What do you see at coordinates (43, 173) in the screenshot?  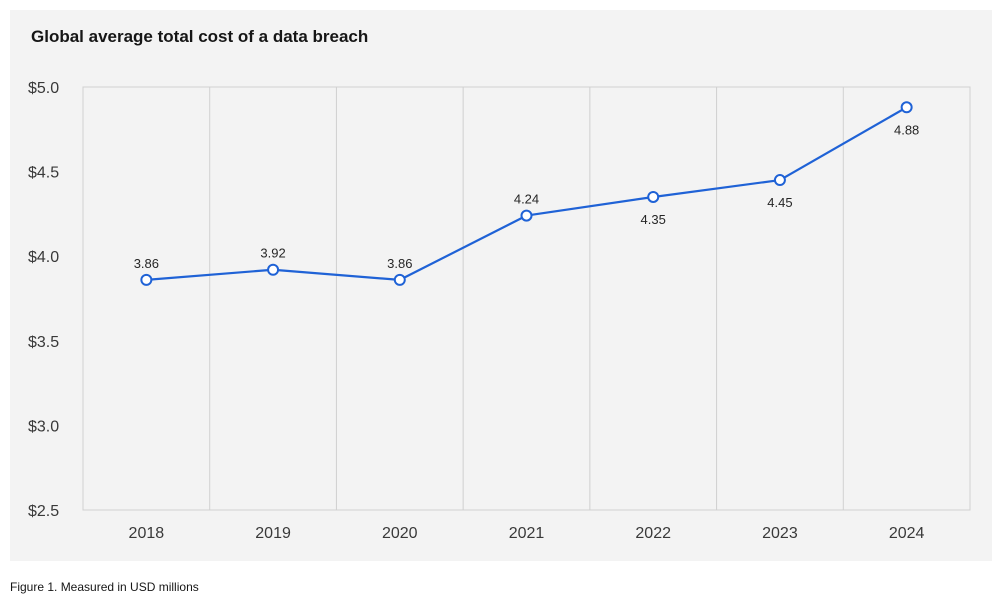 I see `y-tick-label: $4.5` at bounding box center [43, 173].